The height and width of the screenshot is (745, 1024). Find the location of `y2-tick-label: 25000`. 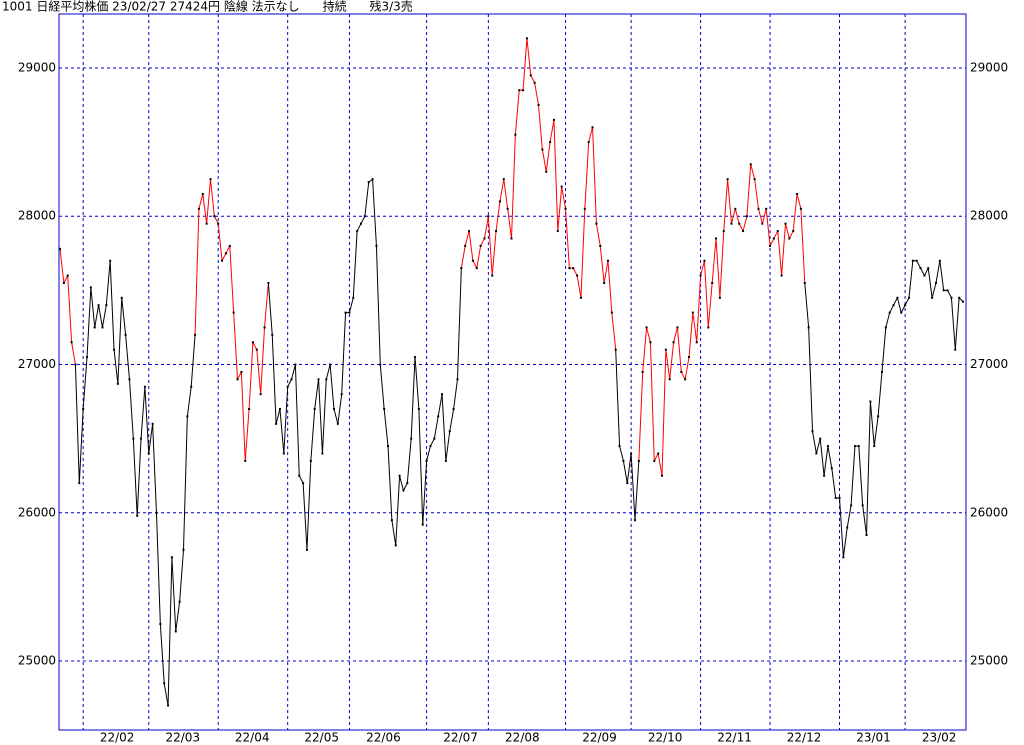

y2-tick-label: 25000 is located at coordinates (989, 661).